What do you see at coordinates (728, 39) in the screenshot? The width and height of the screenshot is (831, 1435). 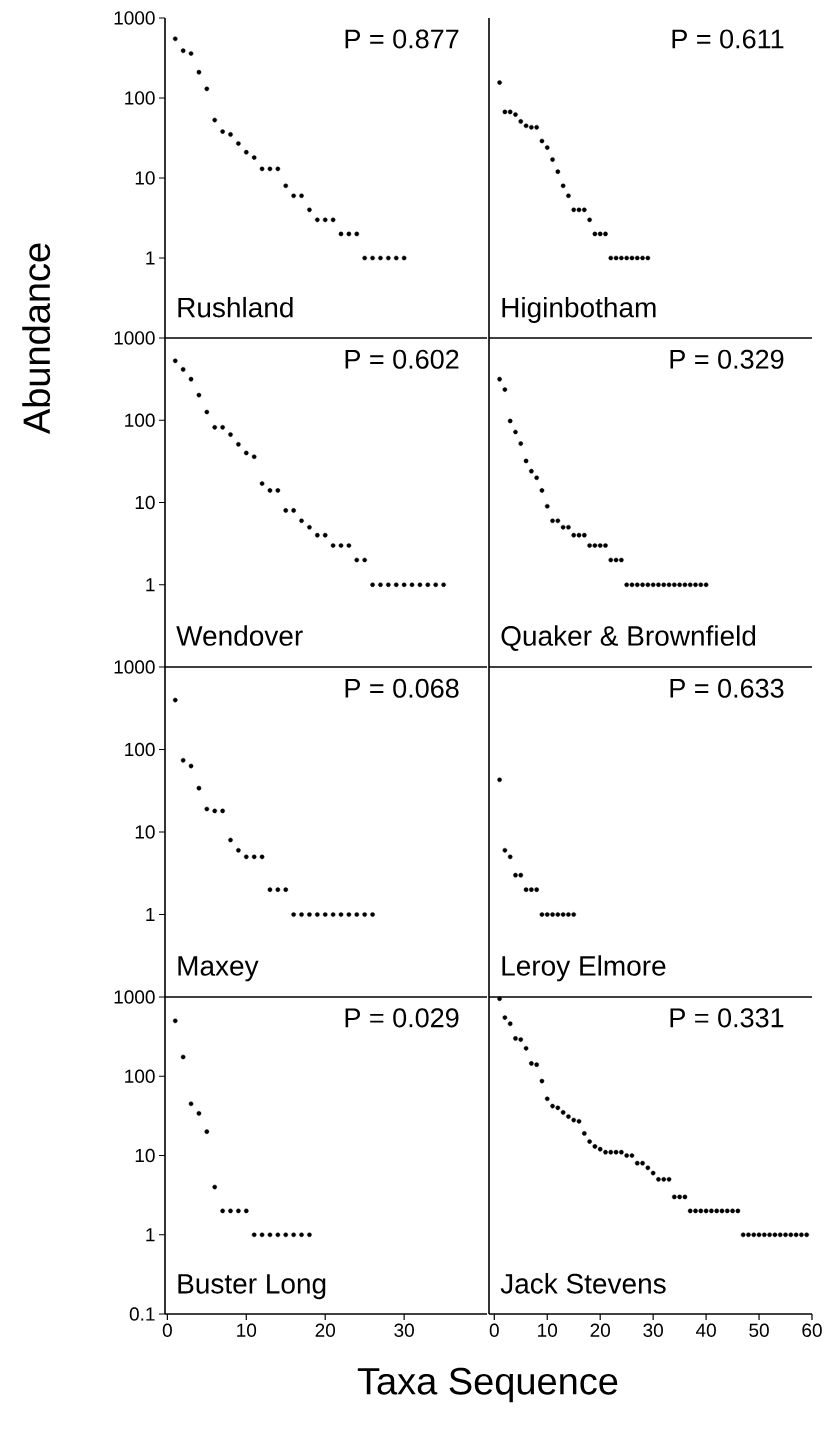 I see `annotation: P = 0.611` at bounding box center [728, 39].